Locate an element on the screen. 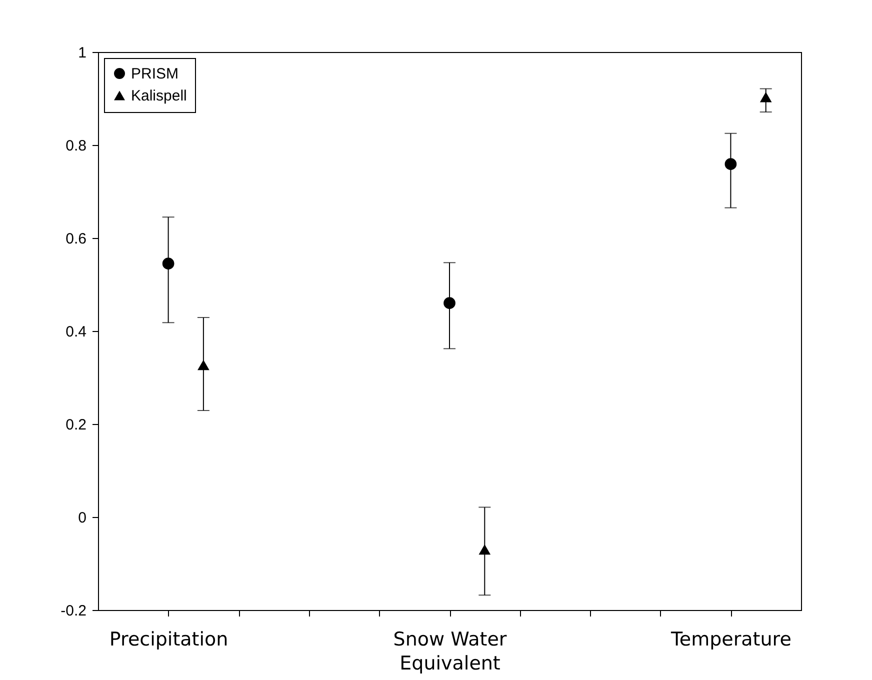 This screenshot has width=872, height=680. y-tick-label: 1 is located at coordinates (82, 53).